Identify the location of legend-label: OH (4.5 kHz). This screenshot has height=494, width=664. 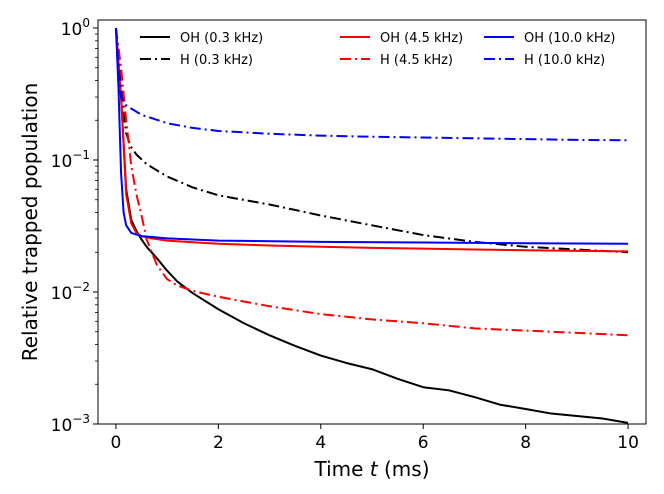
(421, 38).